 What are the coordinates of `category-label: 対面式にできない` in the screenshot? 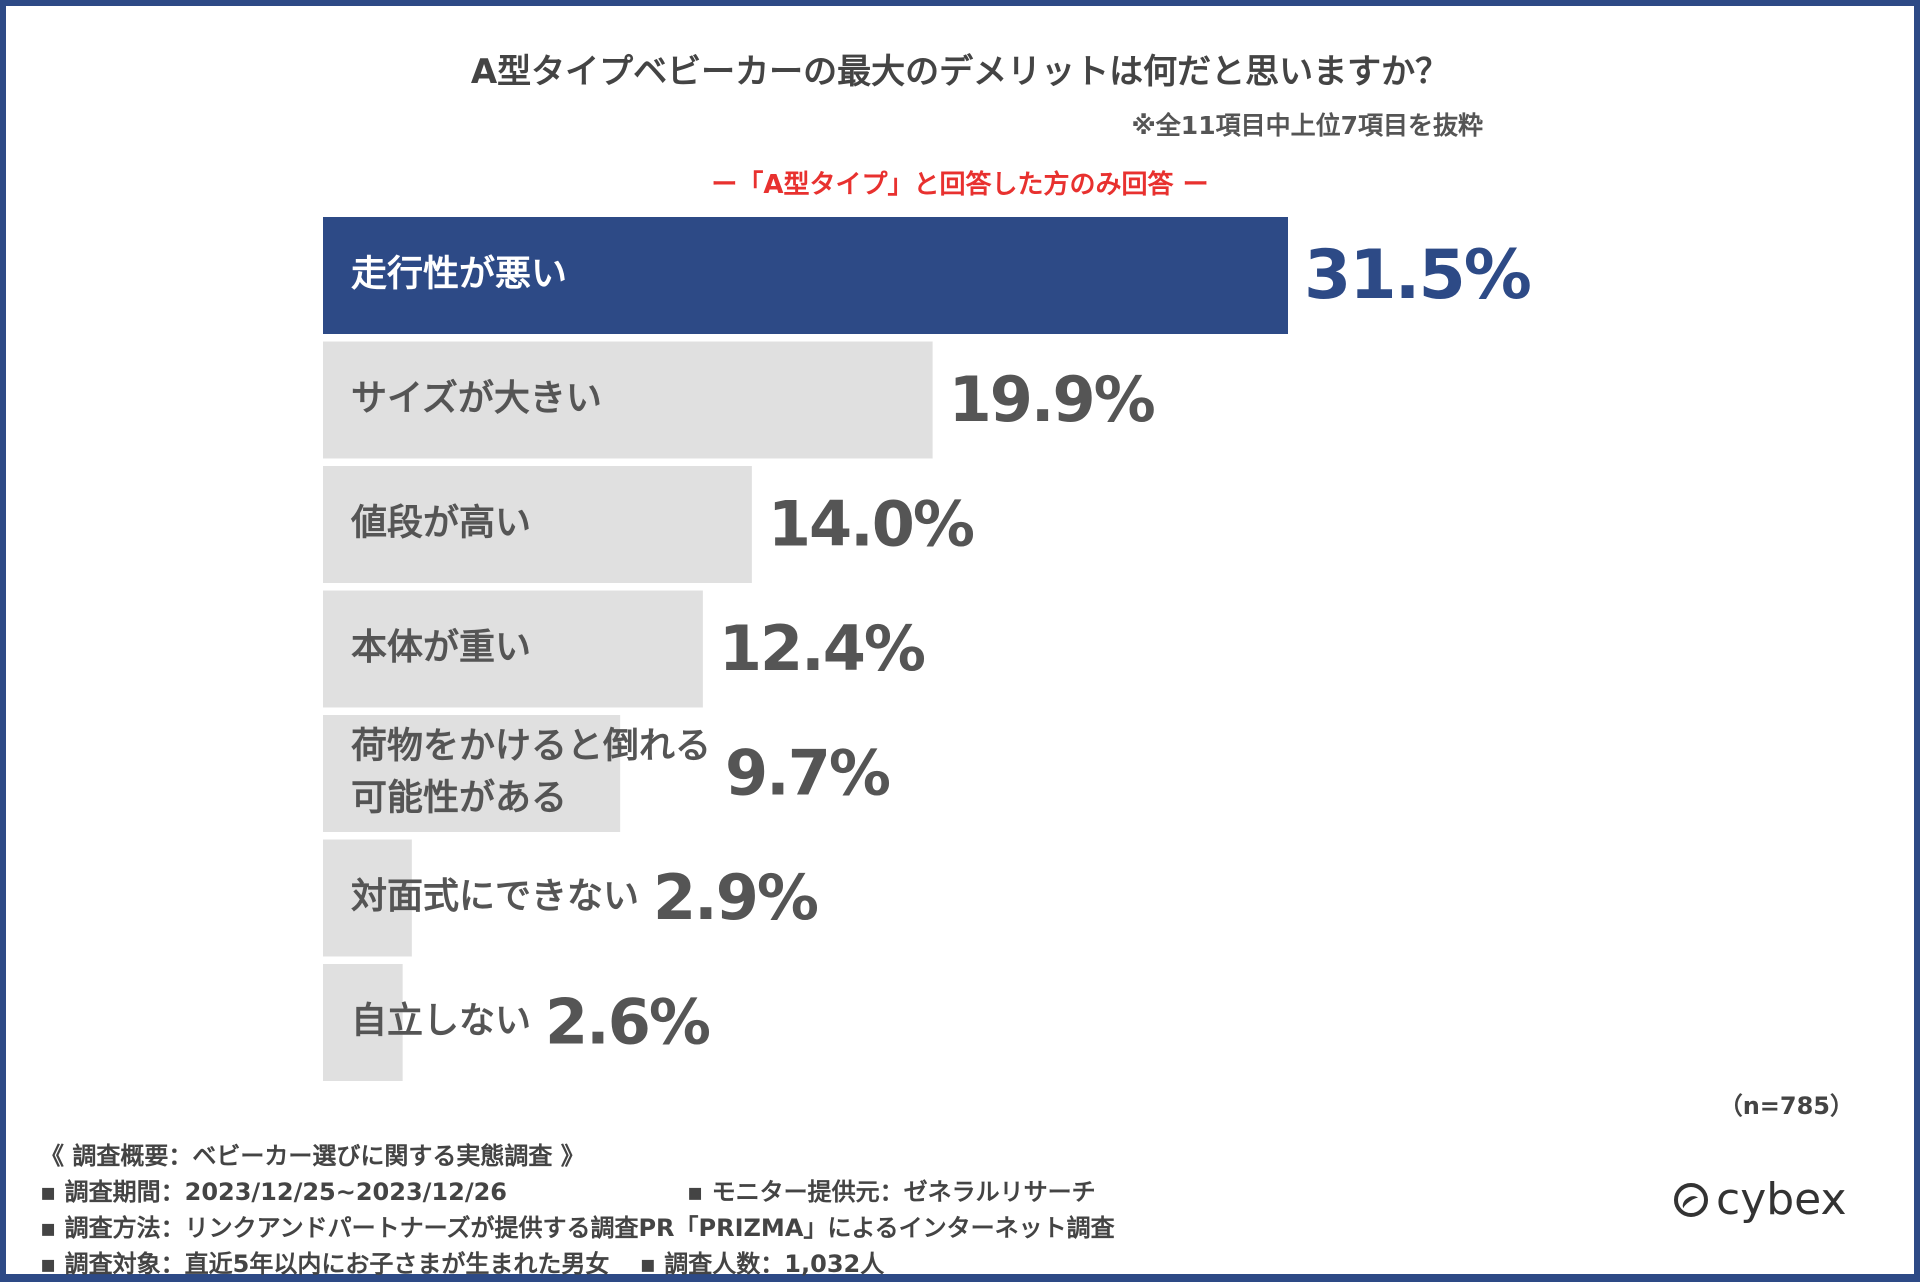 It's located at (495, 896).